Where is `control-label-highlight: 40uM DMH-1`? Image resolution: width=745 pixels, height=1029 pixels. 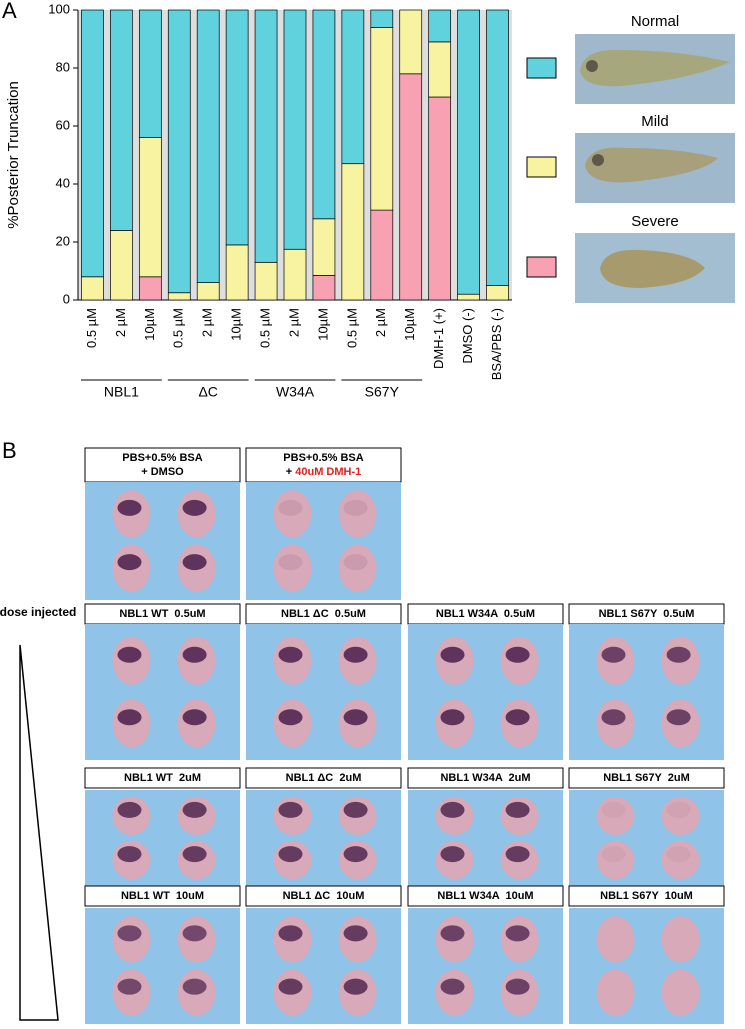
control-label-highlight: 40uM DMH-1 is located at coordinates (328, 472).